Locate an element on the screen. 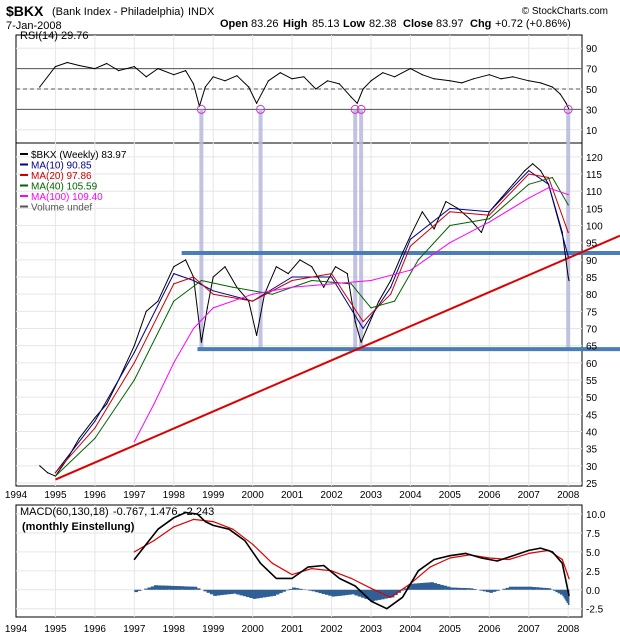  x-tick-label: 2005 is located at coordinates (450, 629).